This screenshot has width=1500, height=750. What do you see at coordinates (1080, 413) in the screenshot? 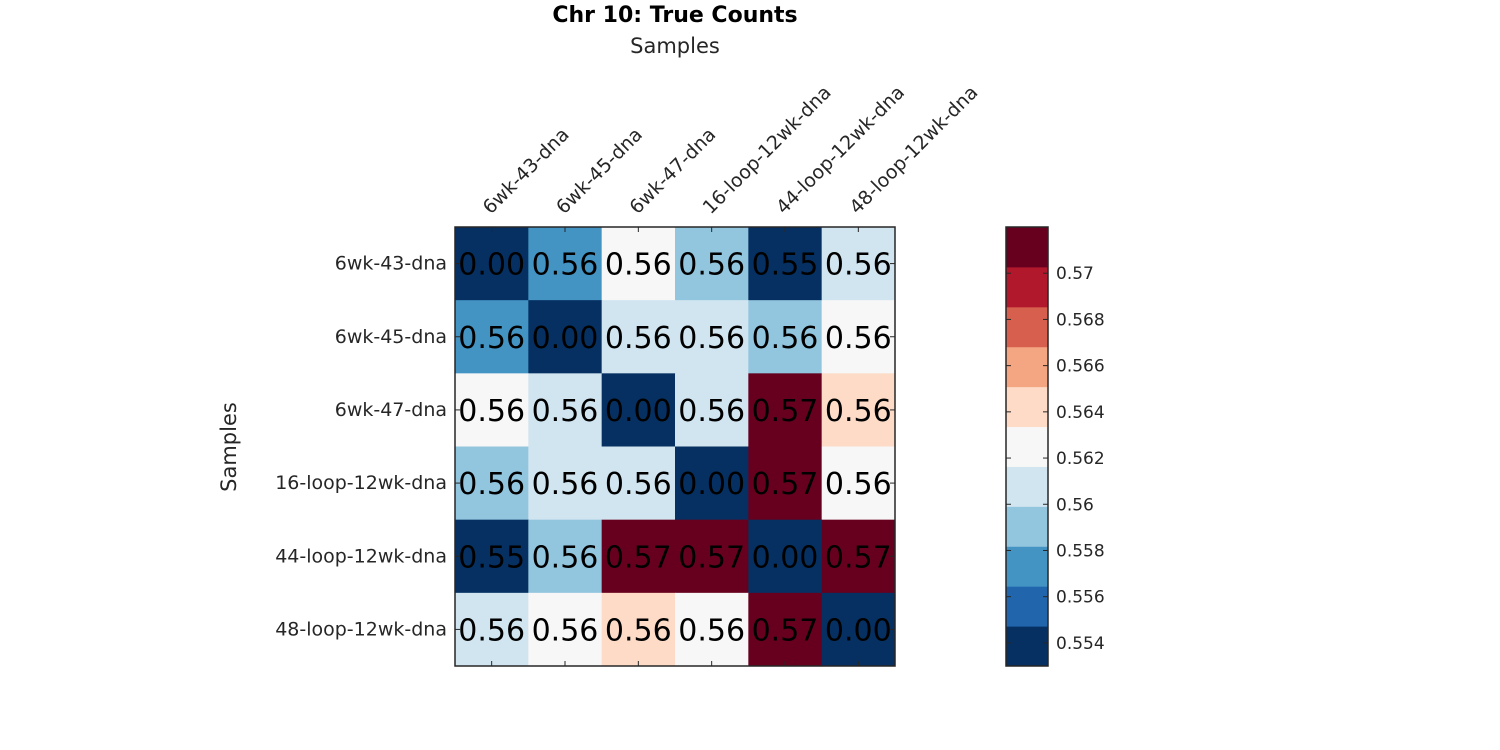
I see `colorbar-tick-label: 0.564` at bounding box center [1080, 413].